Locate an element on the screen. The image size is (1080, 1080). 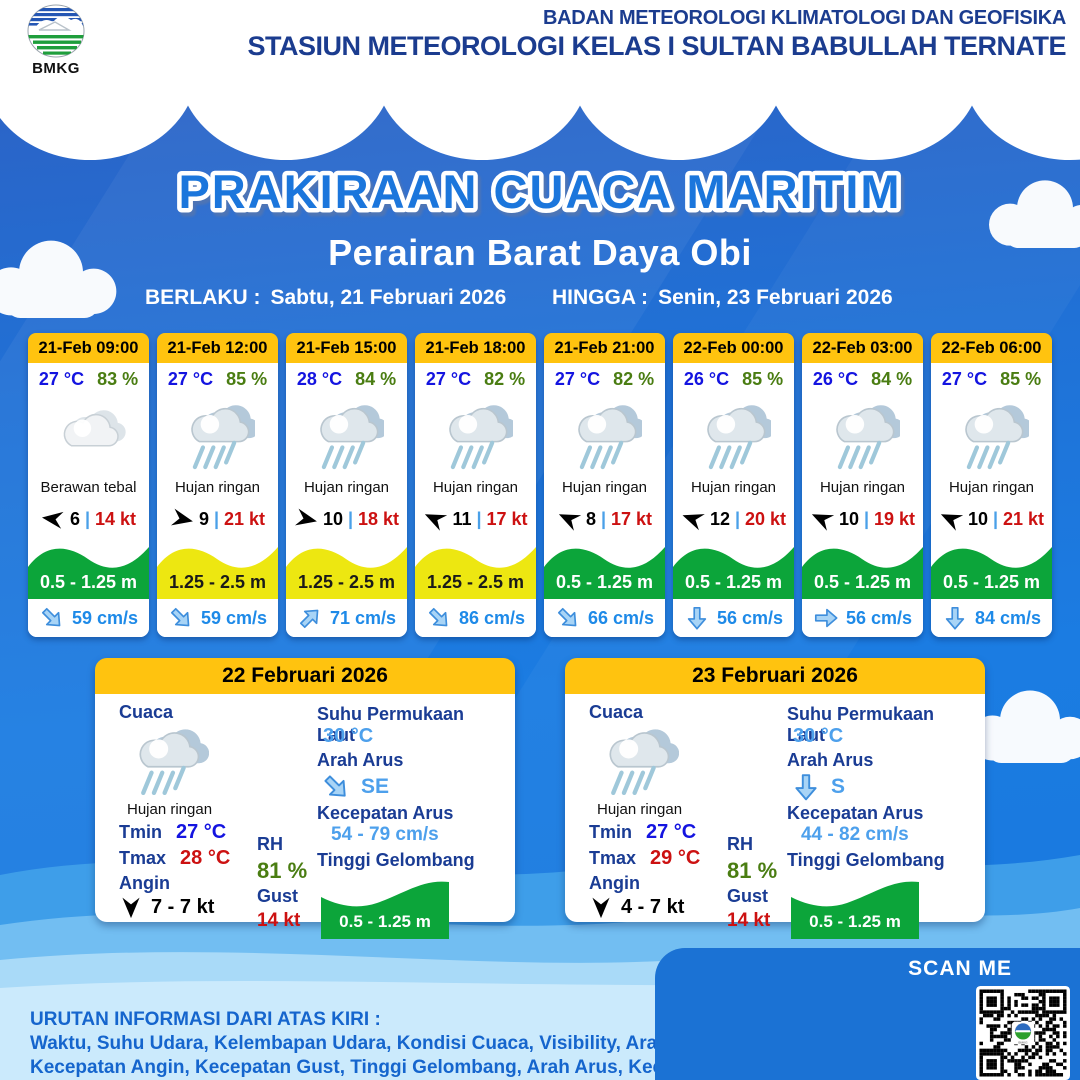
hourly-forecast-card: 22-Feb 03:00 26 °C 84 % is located at coordinates (862, 485).